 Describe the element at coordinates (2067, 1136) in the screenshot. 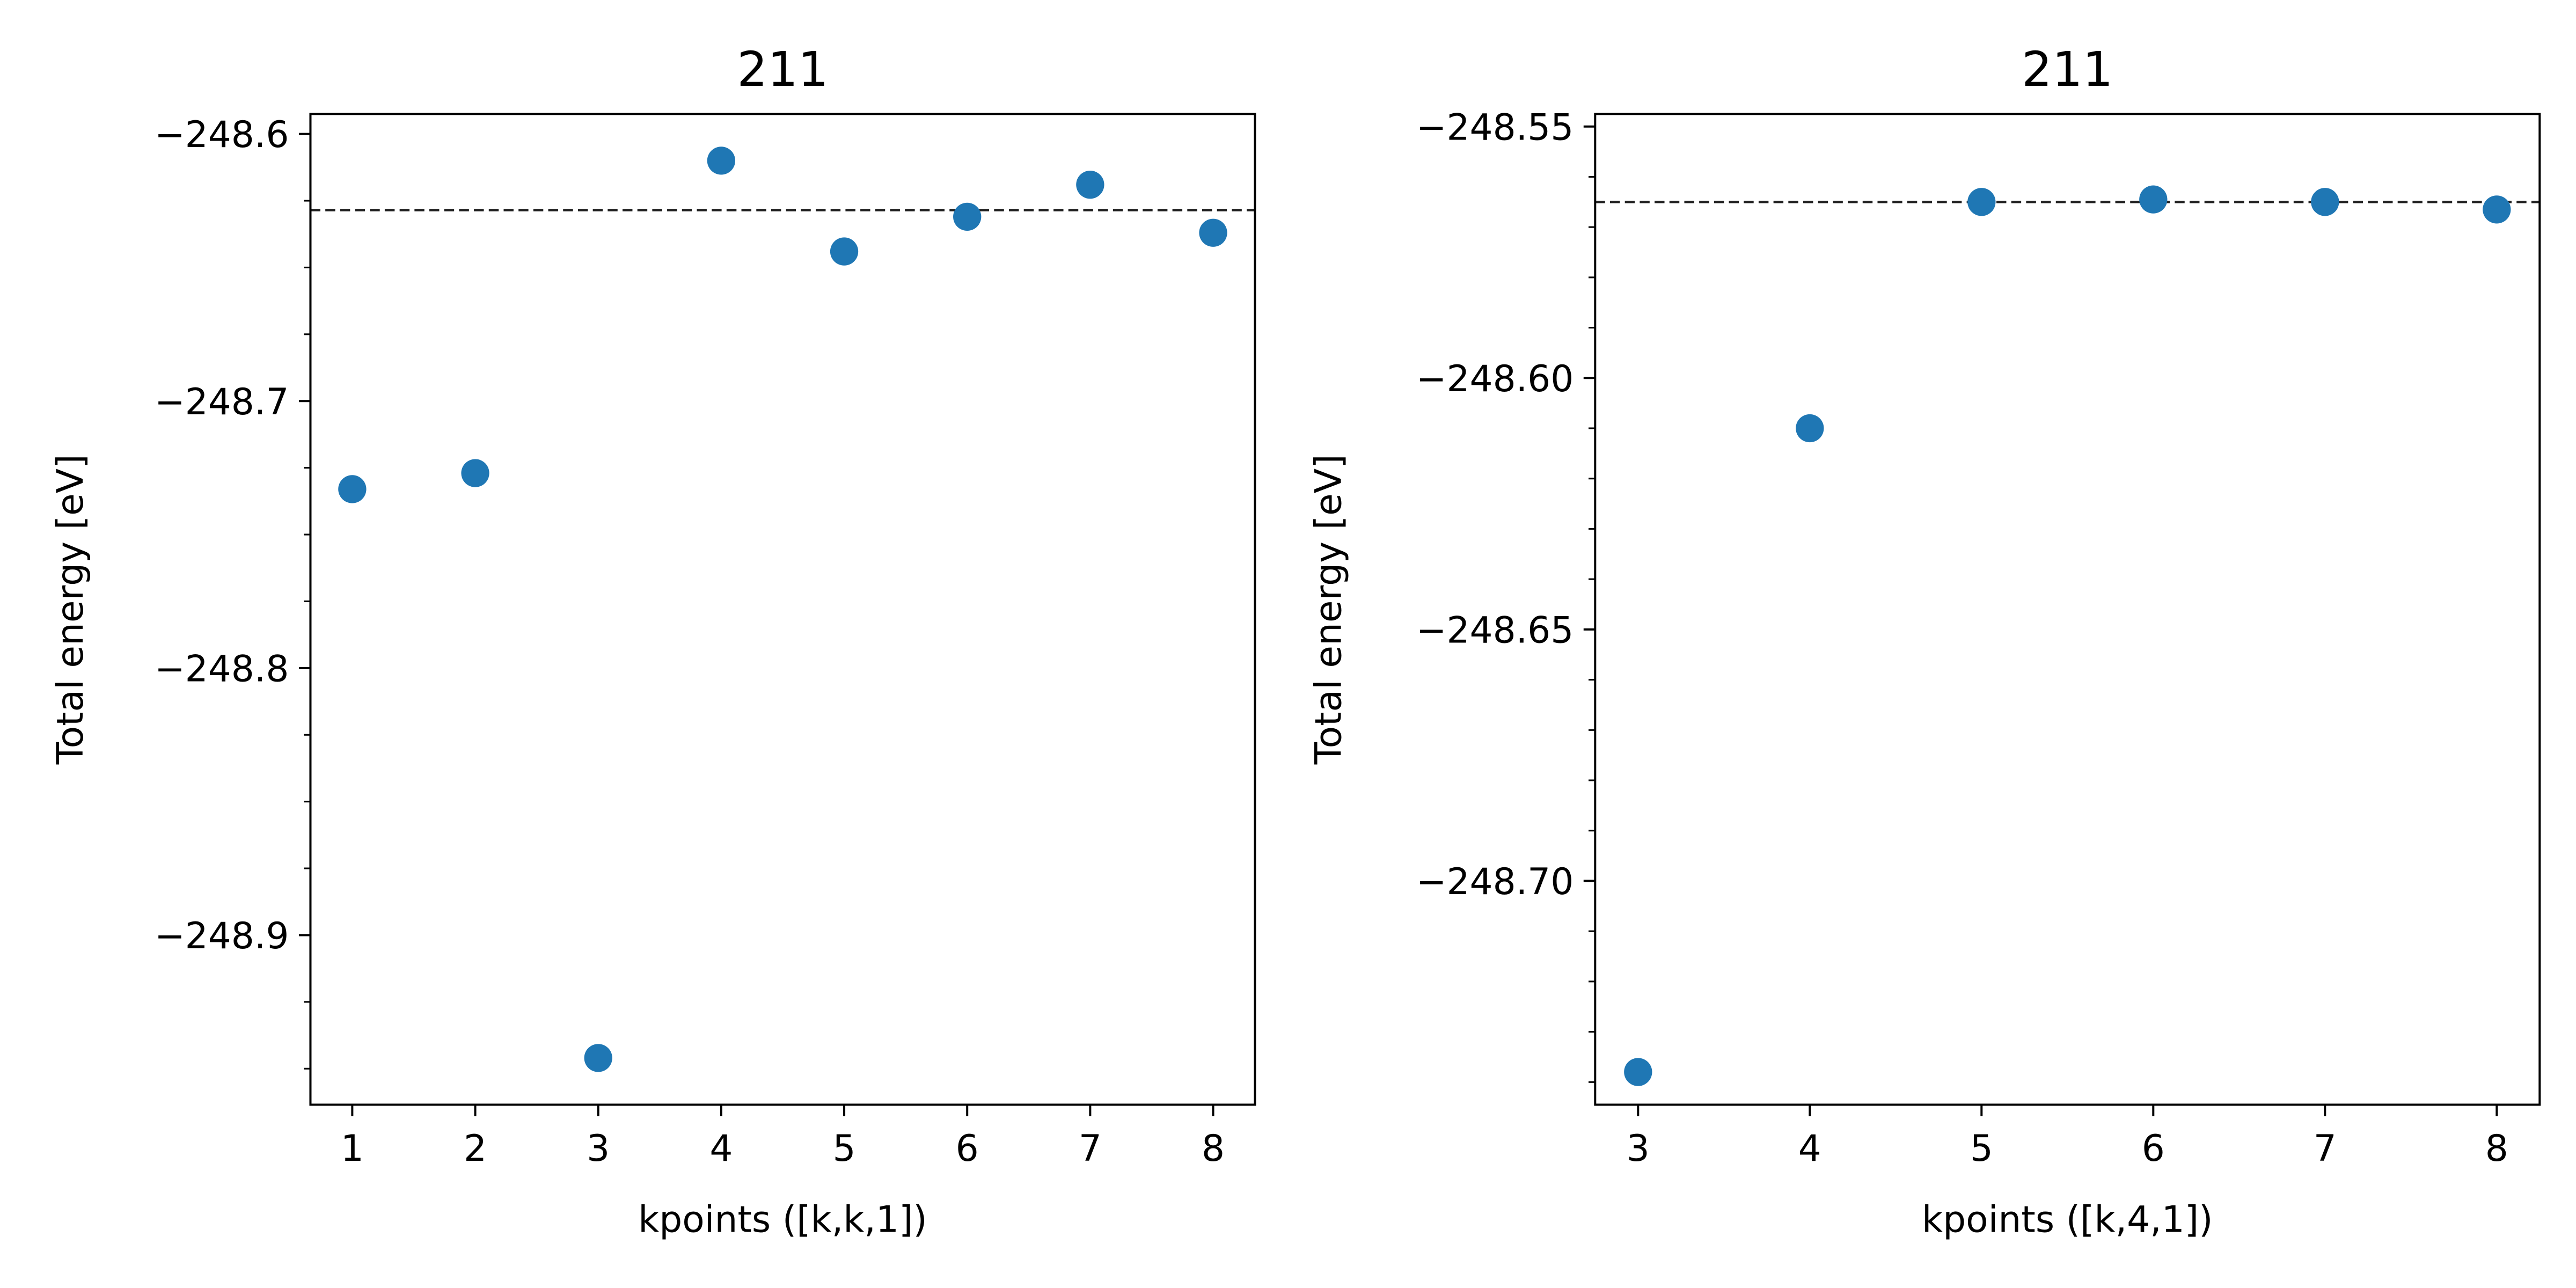

I see `chart-right-x-ticks: 3 4 5 6 7 8` at that location.